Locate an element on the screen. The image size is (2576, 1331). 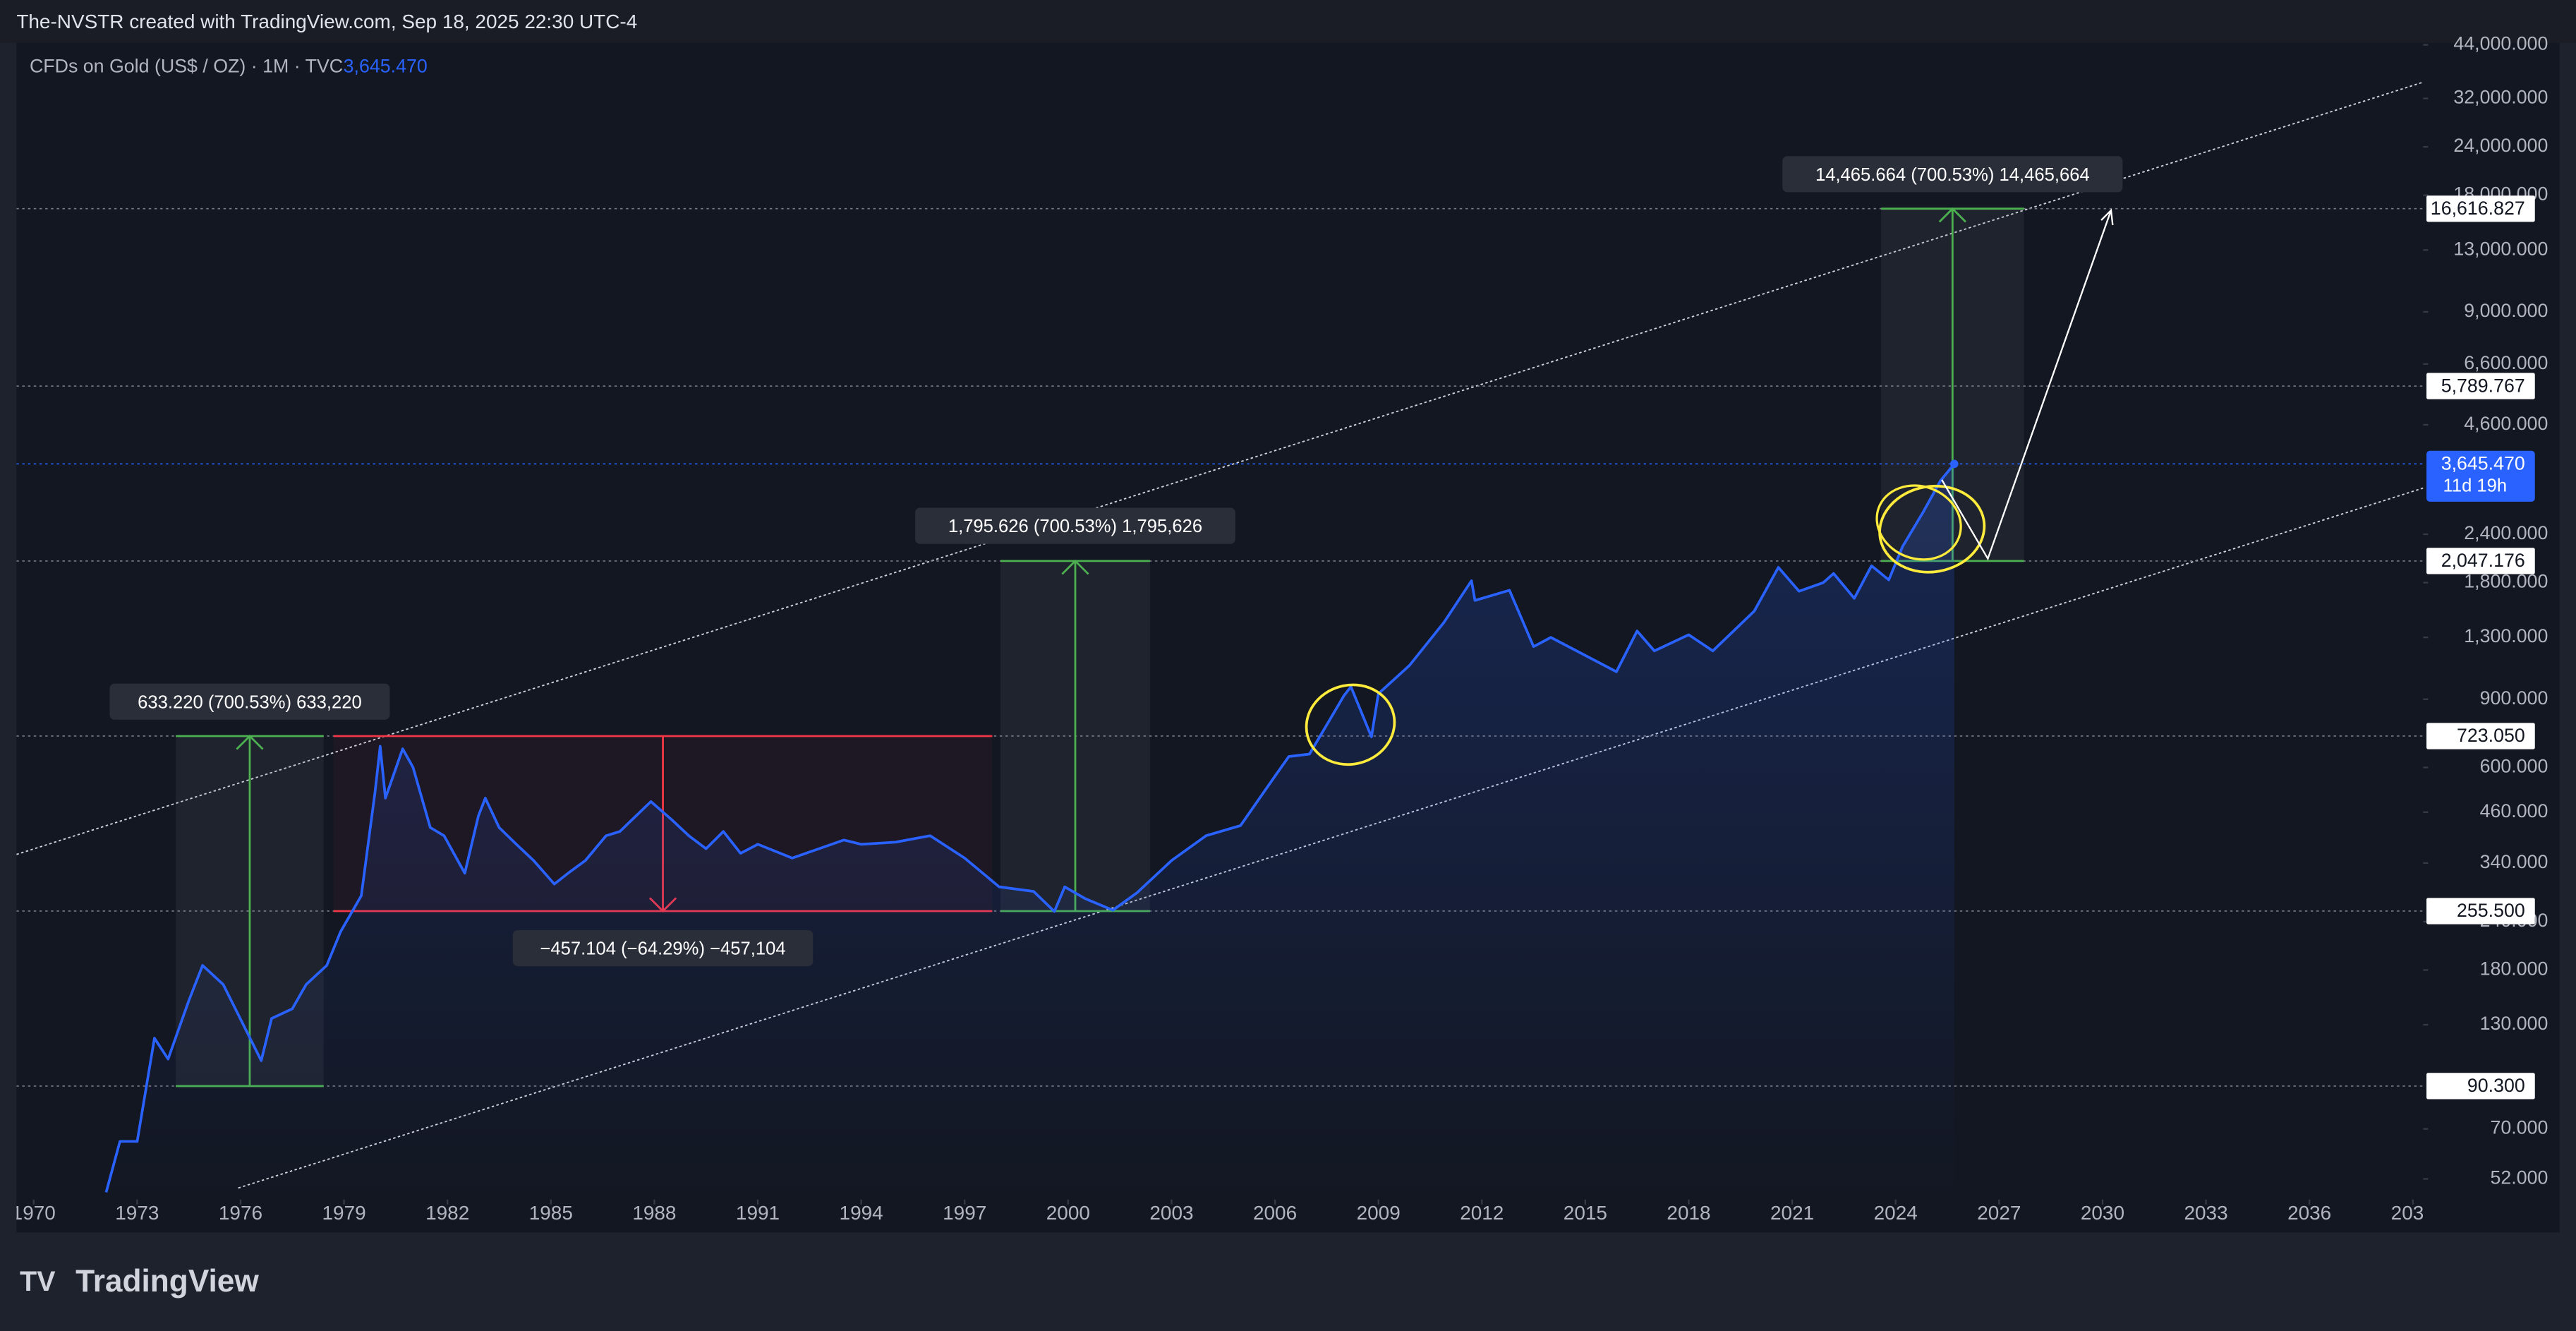
price-tag-countdown: 11d 19h is located at coordinates (2475, 486).